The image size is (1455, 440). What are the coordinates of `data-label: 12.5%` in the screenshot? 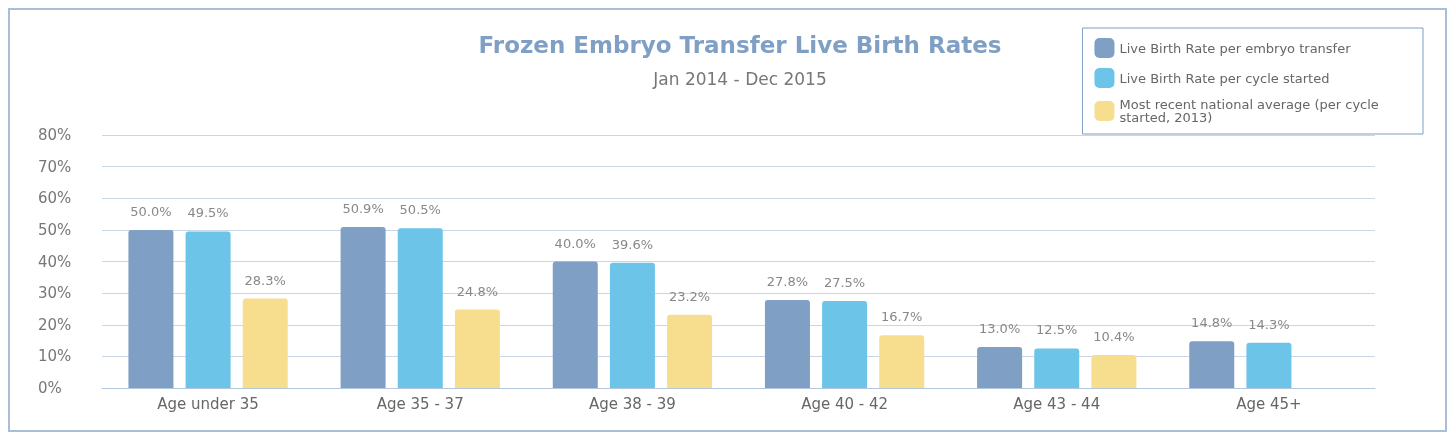 It's located at (1057, 330).